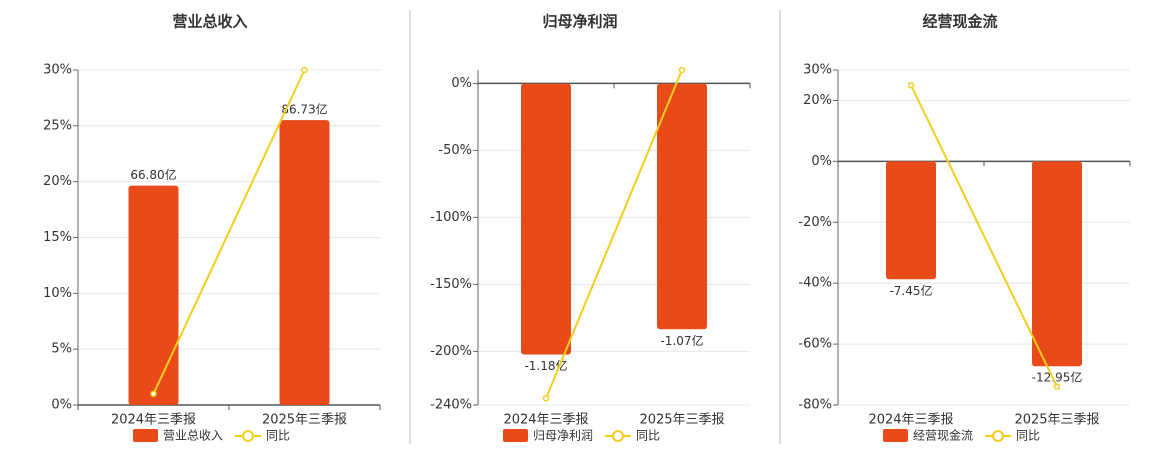 This screenshot has width=1160, height=450. Describe the element at coordinates (451, 351) in the screenshot. I see `y-tick-label: -200%` at that location.